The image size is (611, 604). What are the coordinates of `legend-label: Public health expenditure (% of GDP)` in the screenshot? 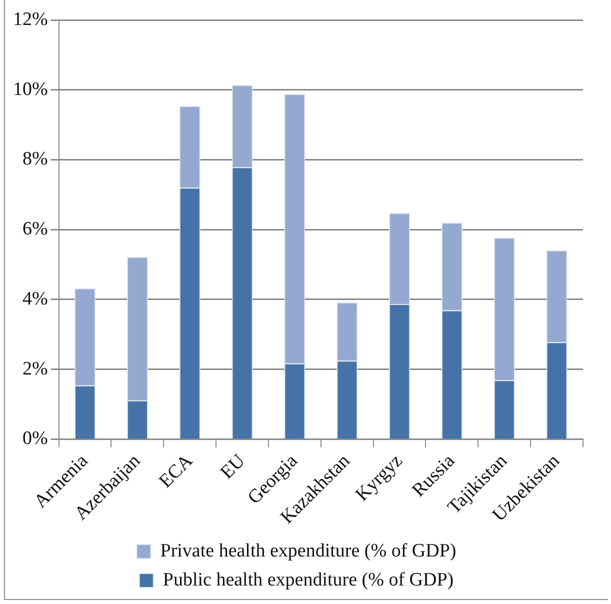 It's located at (308, 579).